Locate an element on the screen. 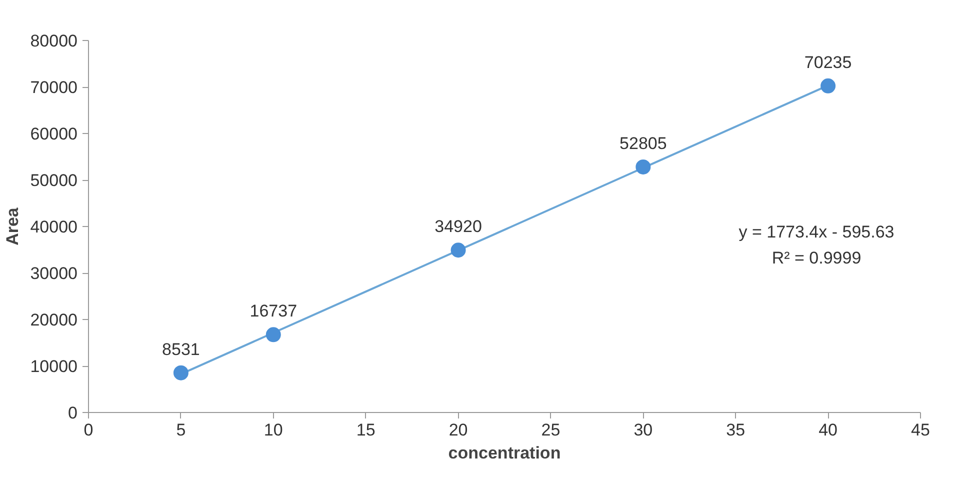 This screenshot has height=477, width=970. x-tick-label: 35 is located at coordinates (736, 430).